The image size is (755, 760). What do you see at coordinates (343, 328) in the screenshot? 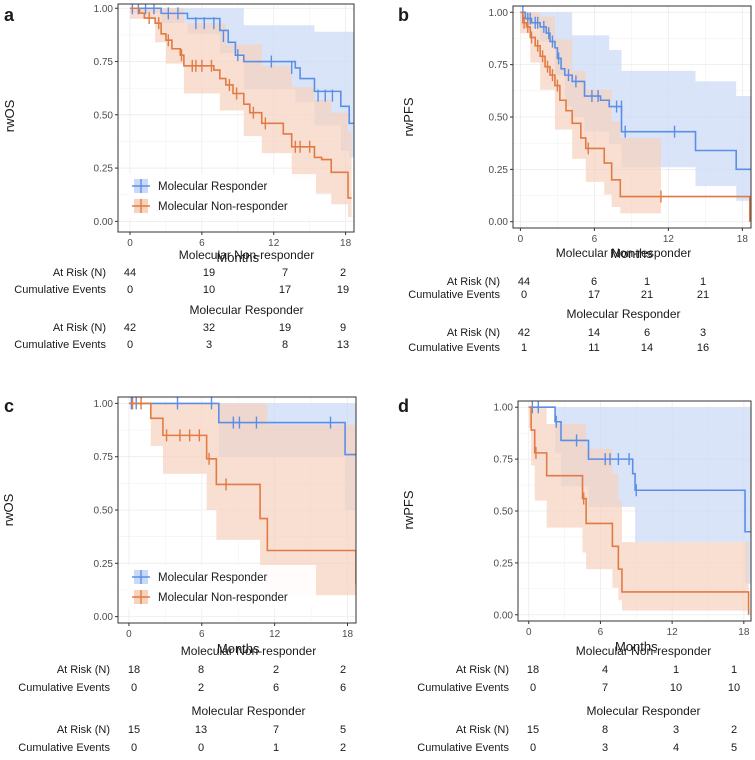
I see `risk-at-risk-value: 9` at bounding box center [343, 328].